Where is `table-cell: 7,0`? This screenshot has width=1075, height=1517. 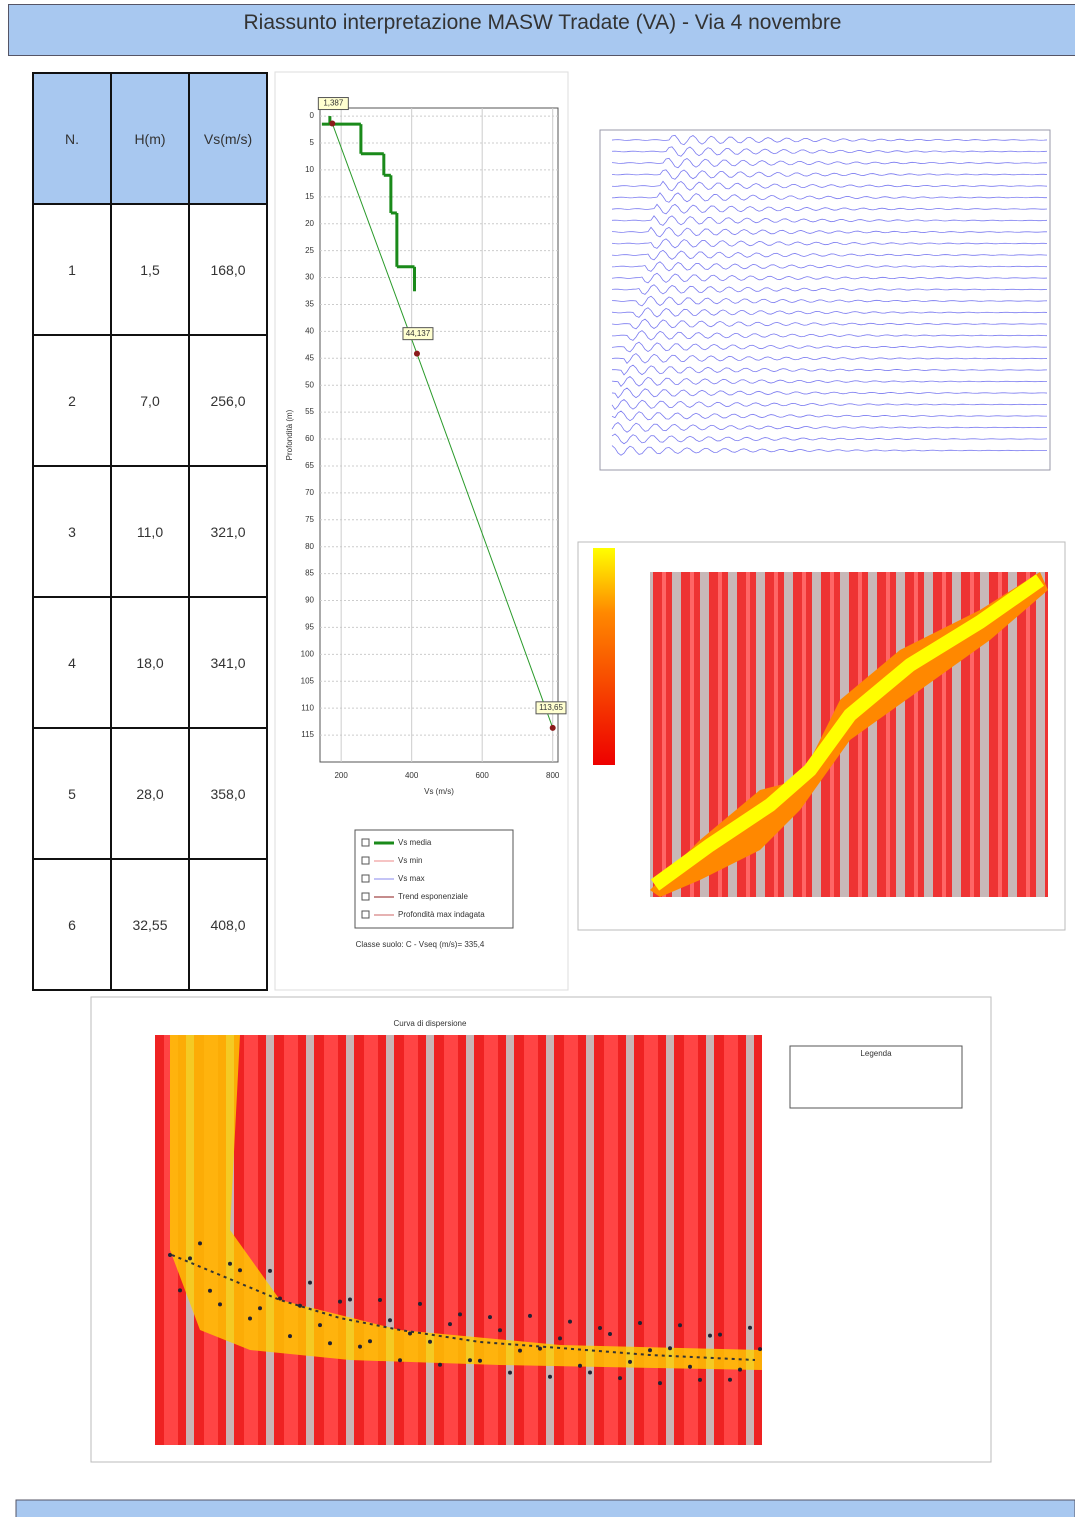 table-cell: 7,0 is located at coordinates (150, 400).